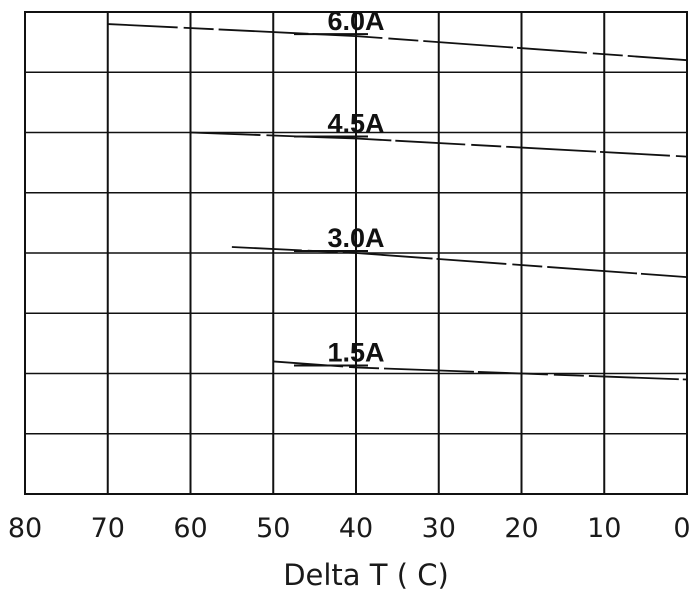 The height and width of the screenshot is (597, 697). Describe the element at coordinates (108, 528) in the screenshot. I see `x-tick-label-1: 70` at that location.